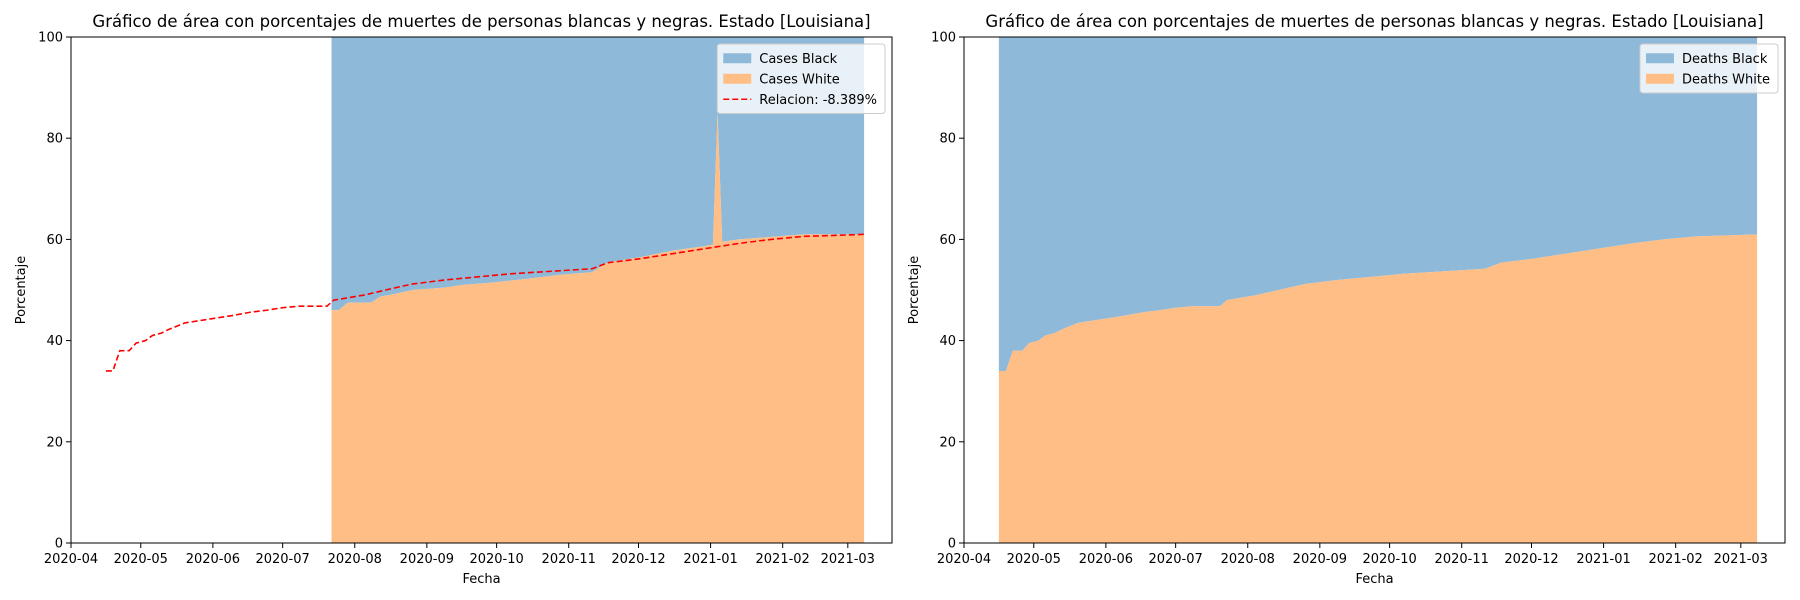  What do you see at coordinates (1726, 79) in the screenshot?
I see `legend-label: Deaths White` at bounding box center [1726, 79].